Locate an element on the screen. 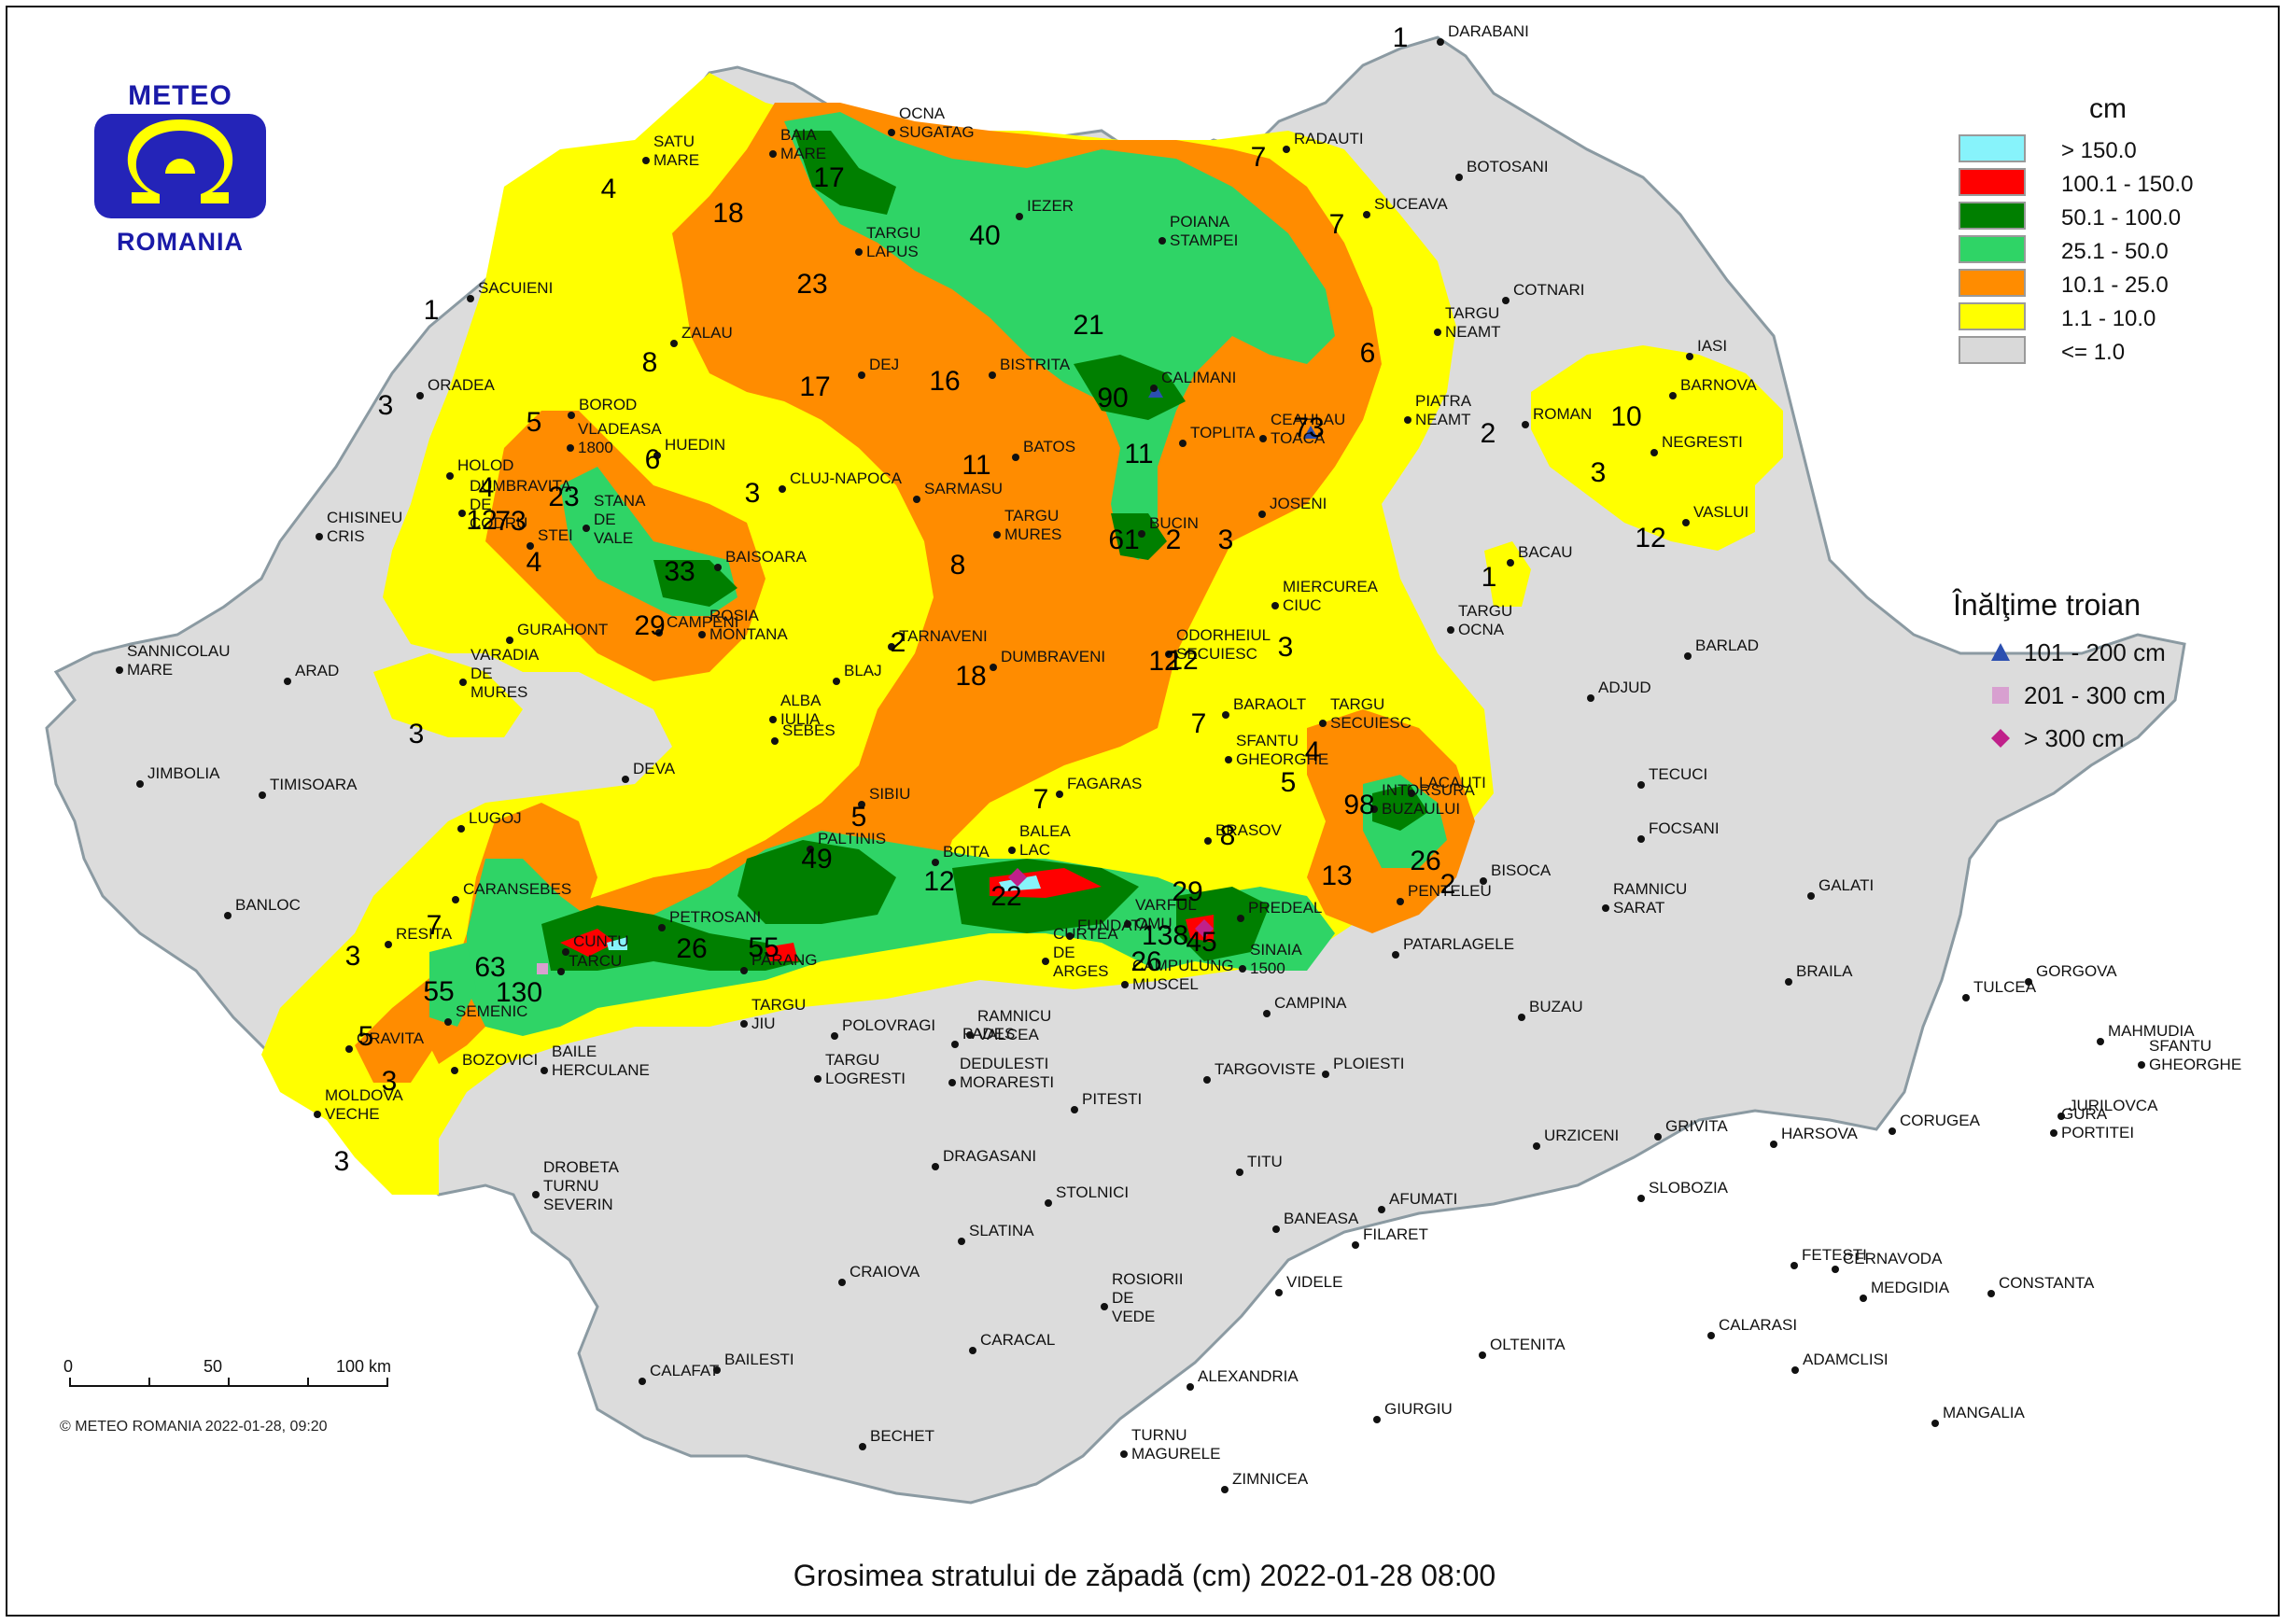 The image size is (2289, 1624). legend-label: 1.1 - 10.0 is located at coordinates (2108, 318).